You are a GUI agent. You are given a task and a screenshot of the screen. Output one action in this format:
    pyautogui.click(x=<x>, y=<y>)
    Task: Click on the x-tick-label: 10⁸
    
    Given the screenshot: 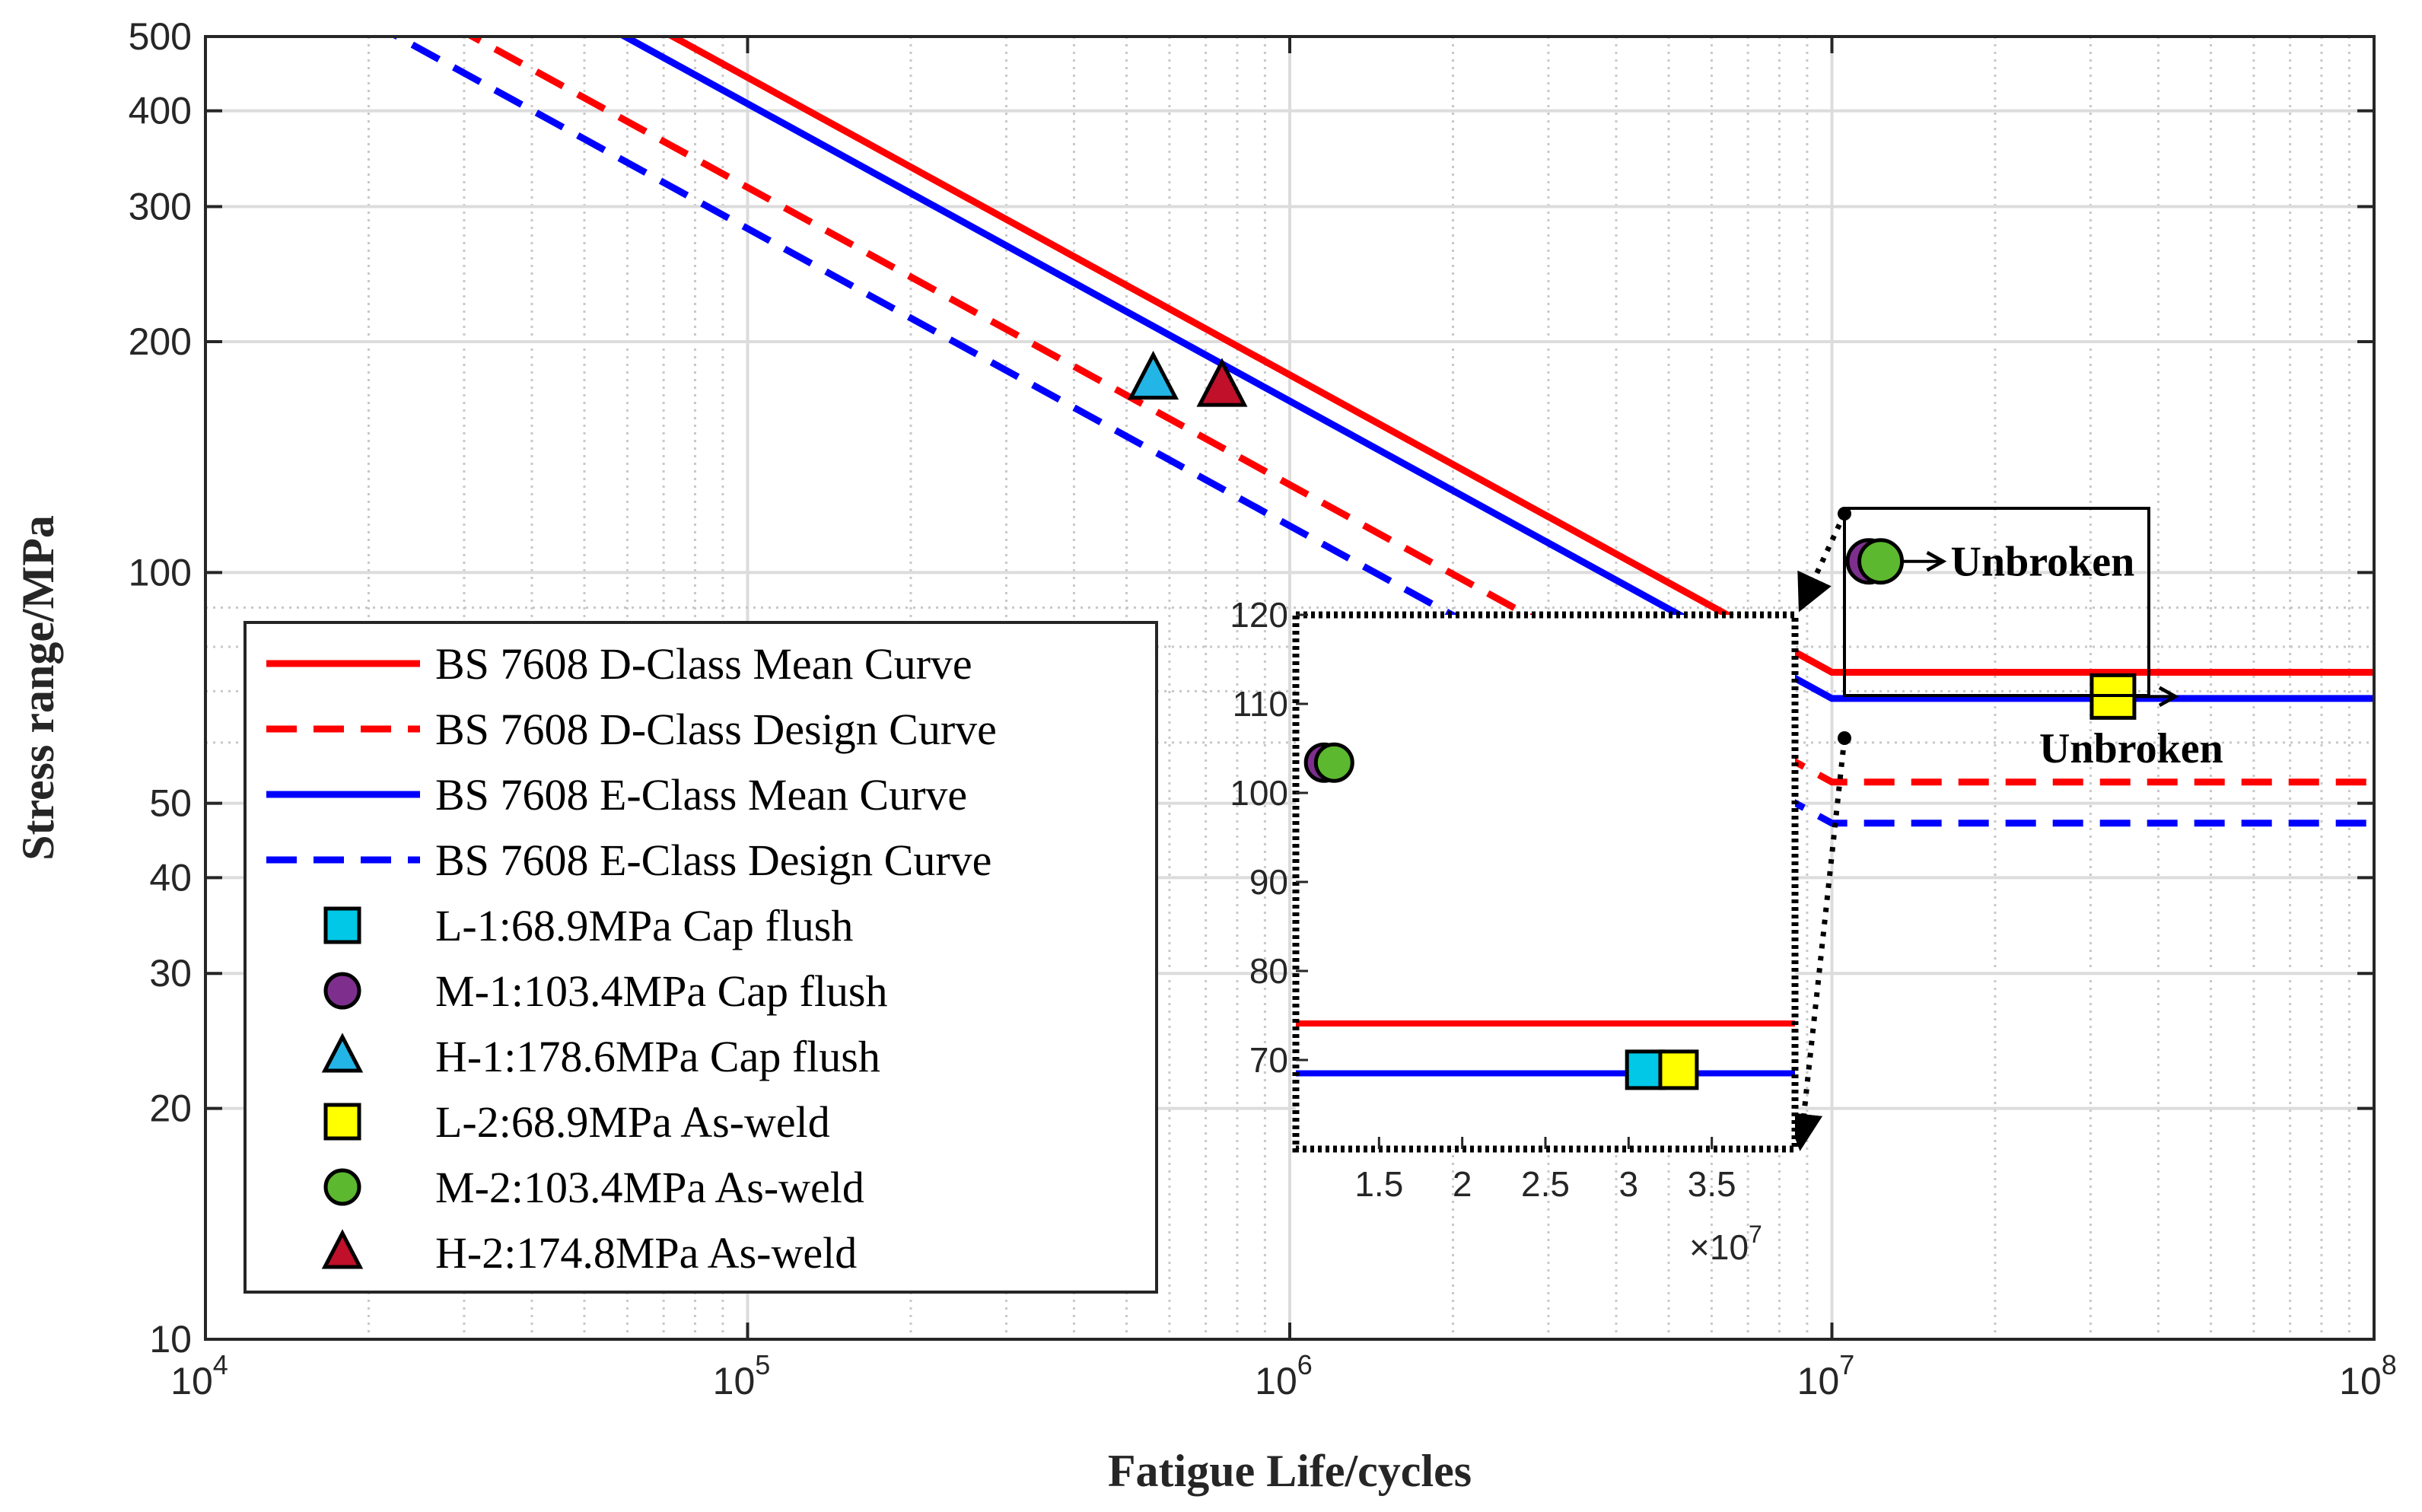 What is the action you would take?
    pyautogui.click(x=2368, y=1375)
    